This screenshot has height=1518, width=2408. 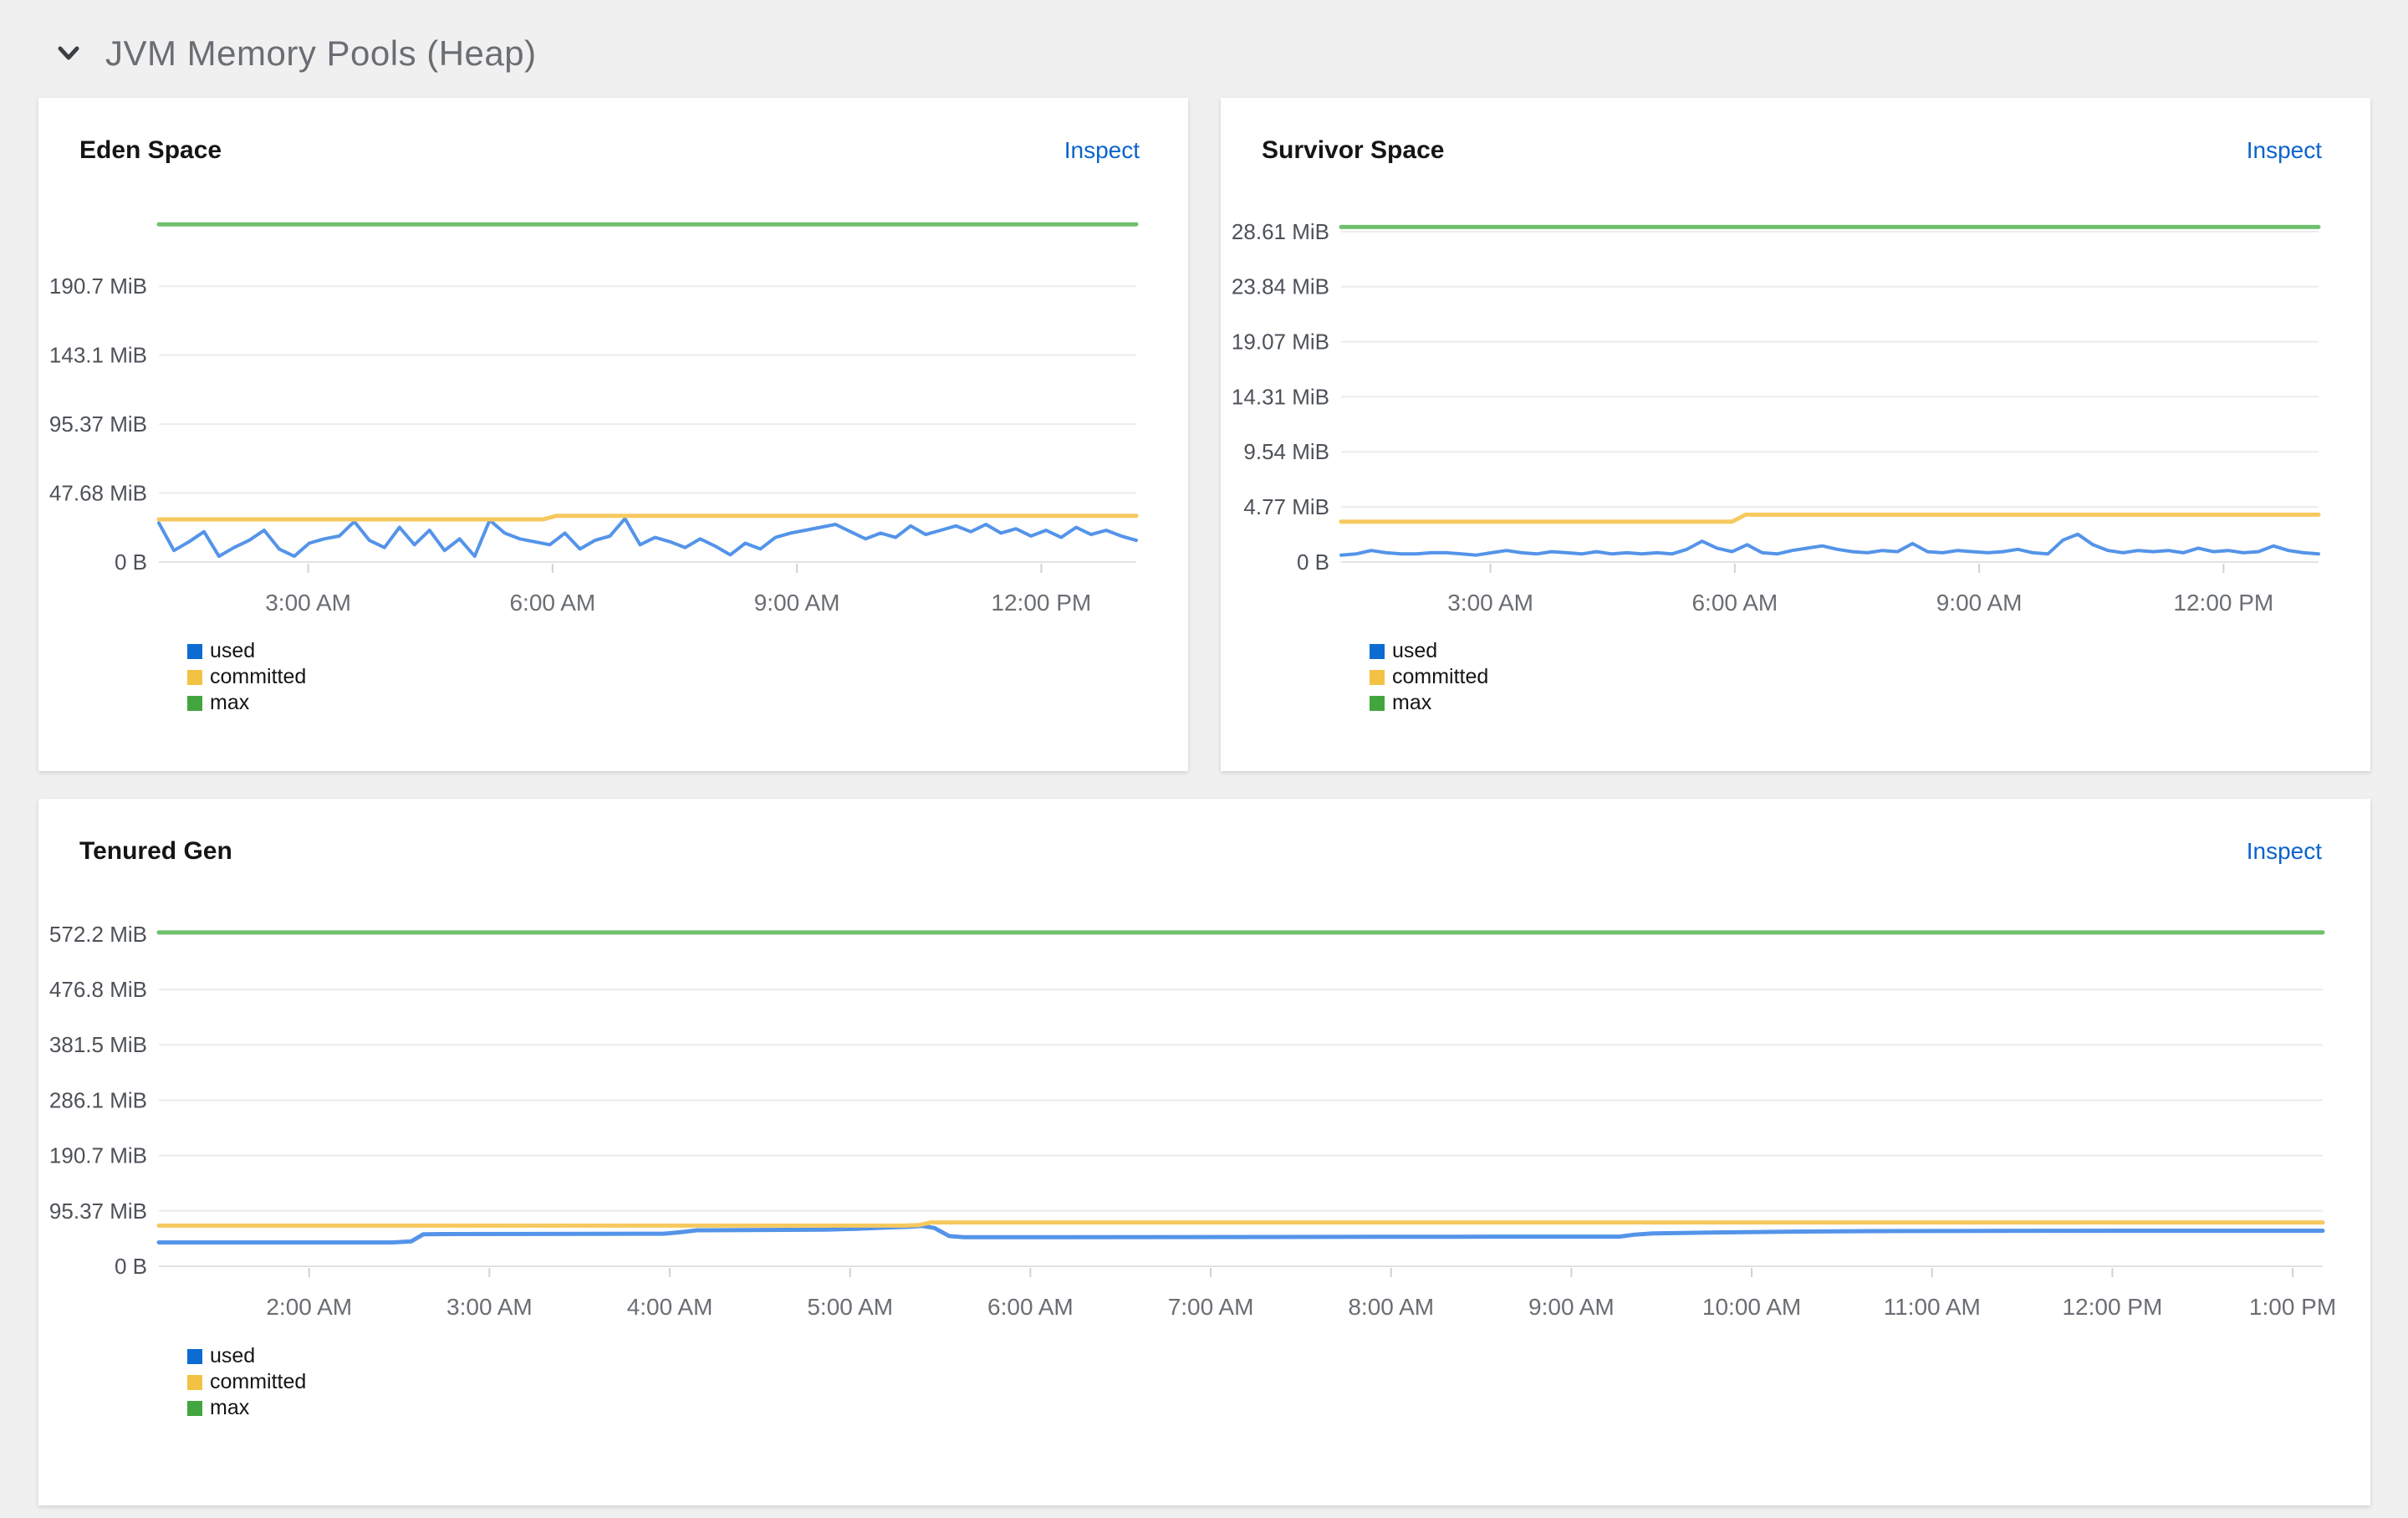 I want to click on inspect-link-eden-space: Inspect, so click(x=1102, y=150).